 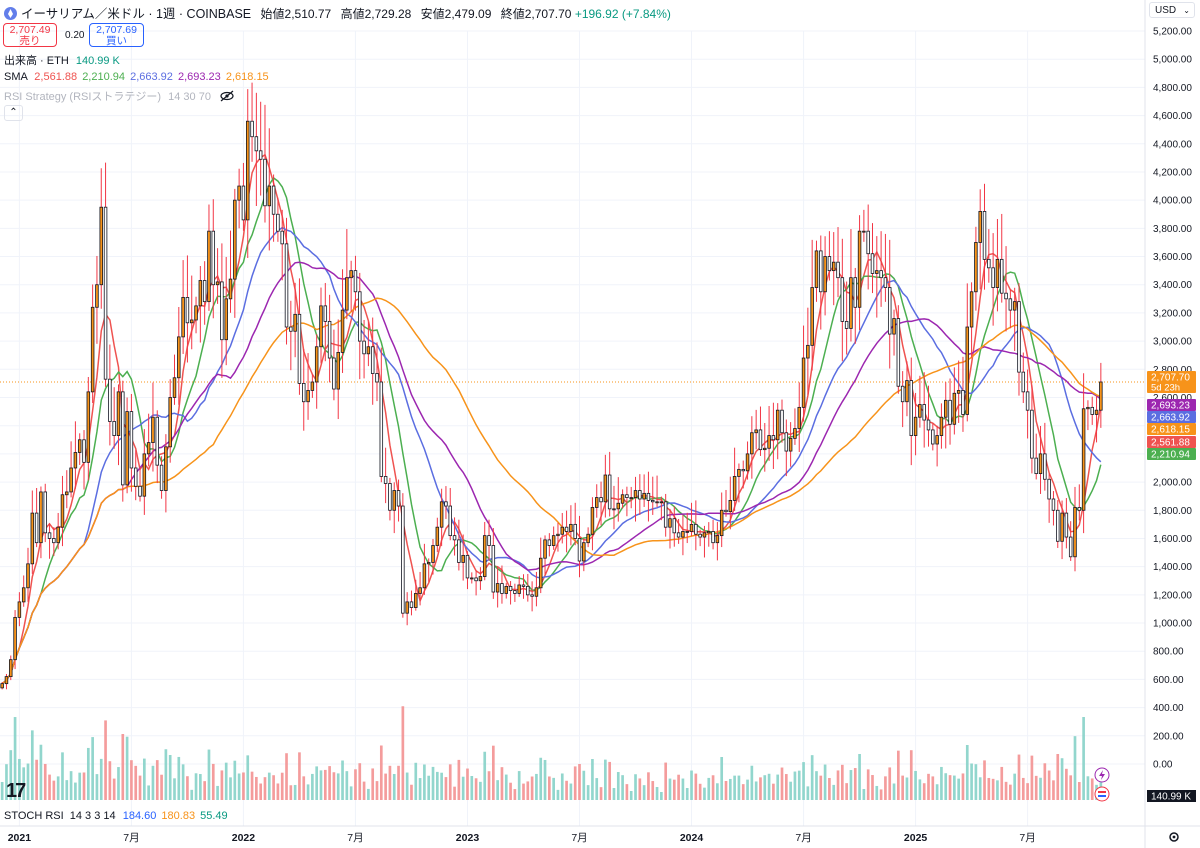 I want to click on price-tag-label: 2,561.88, so click(x=1170, y=443).